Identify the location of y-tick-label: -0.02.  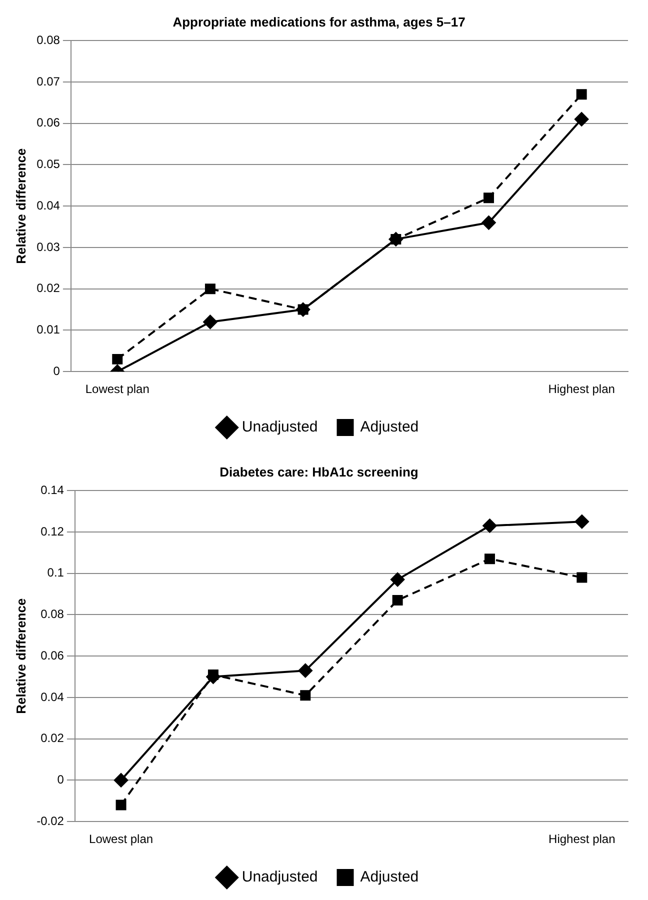
(50, 821).